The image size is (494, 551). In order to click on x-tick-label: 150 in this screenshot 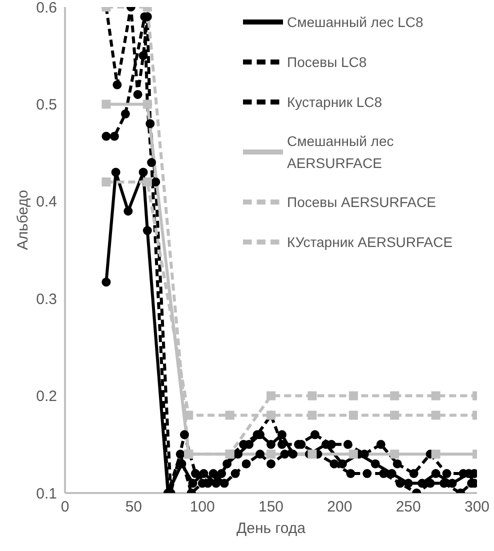, I will do `click(271, 507)`.